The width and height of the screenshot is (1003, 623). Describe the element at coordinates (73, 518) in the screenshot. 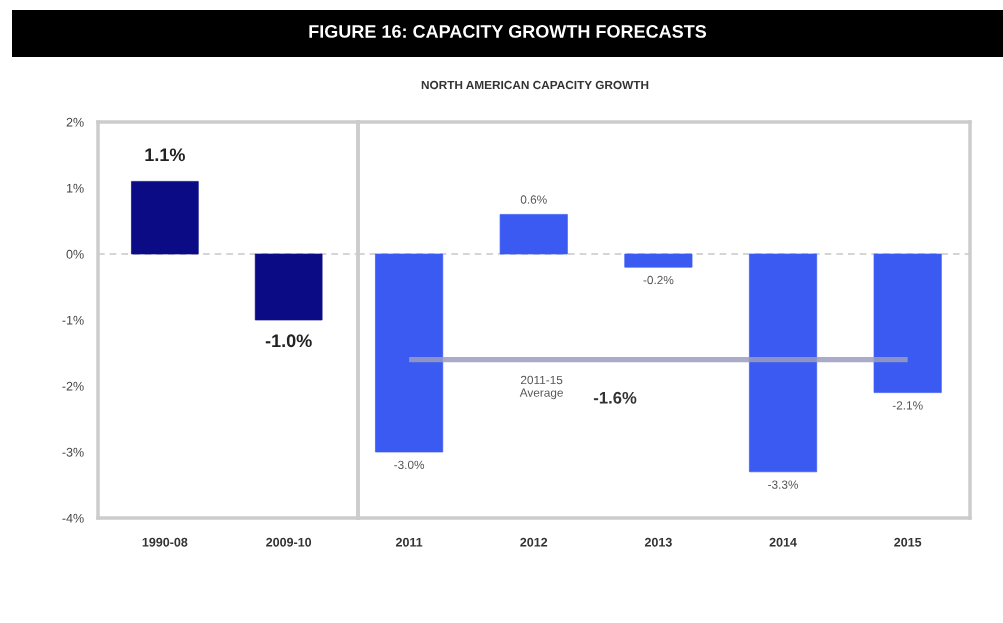

I see `y-tick-label: -4%` at that location.